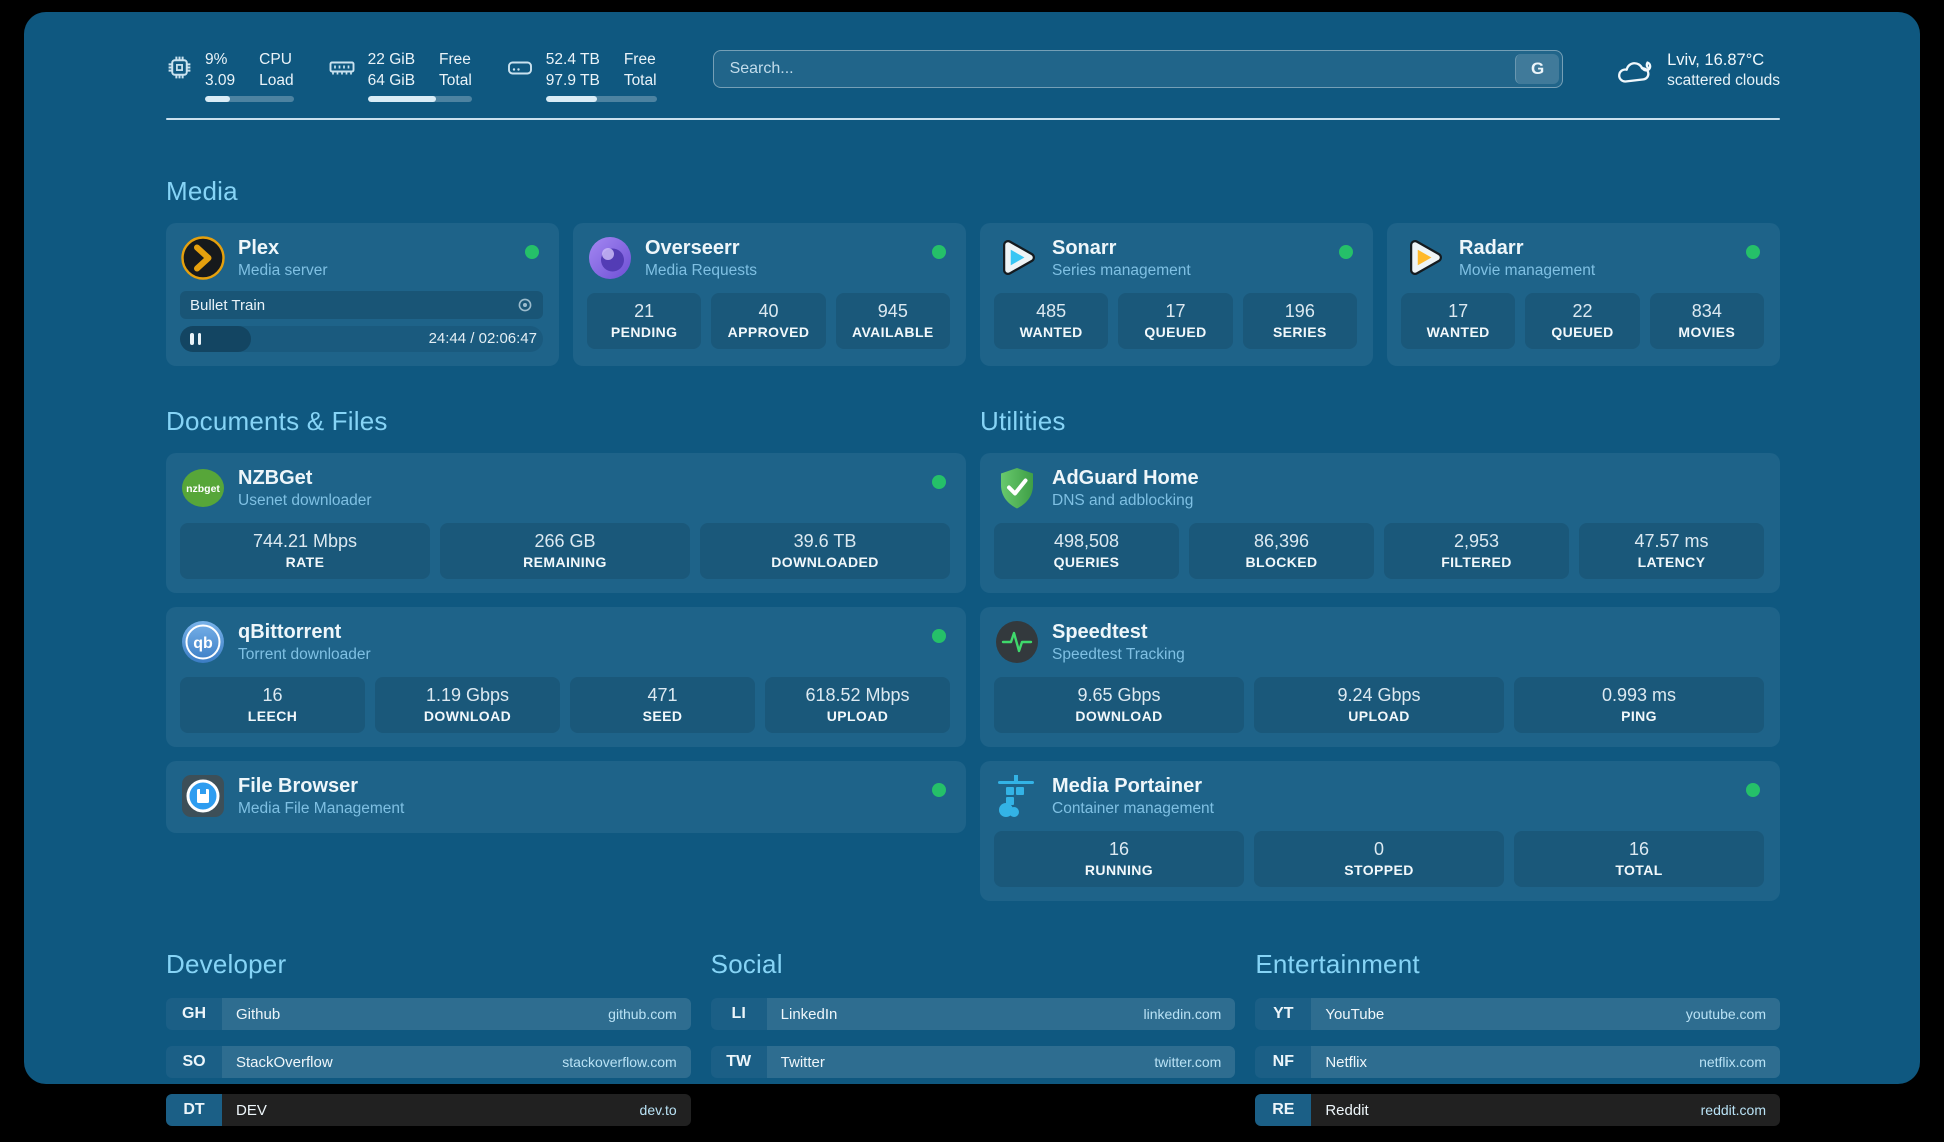  Describe the element at coordinates (428, 1014) in the screenshot. I see `bookmark-github: GH Github github.com` at that location.